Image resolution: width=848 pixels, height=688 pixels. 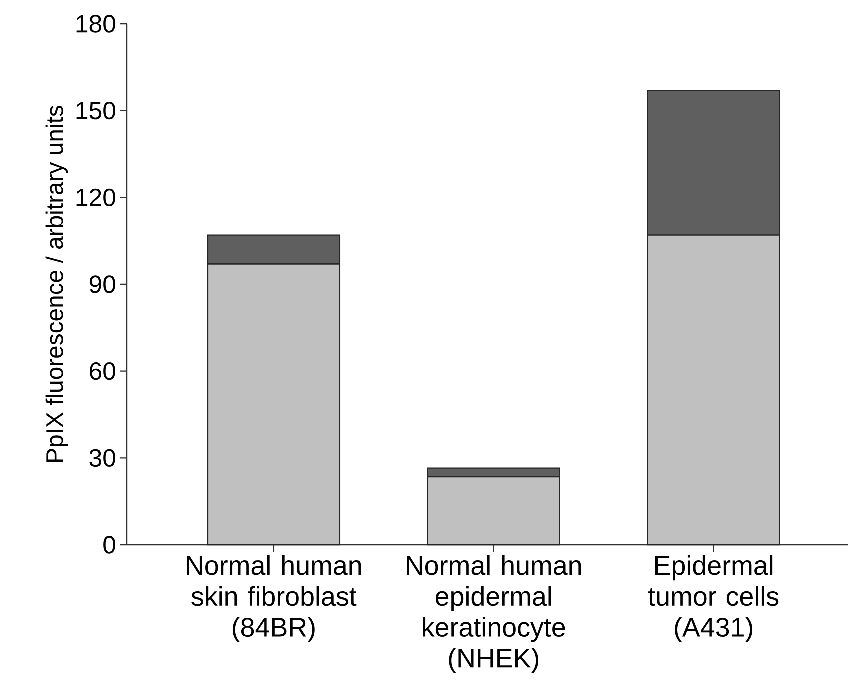 I want to click on x-tick-label: Normal human skin fibroblast (84BR), so click(x=274, y=599).